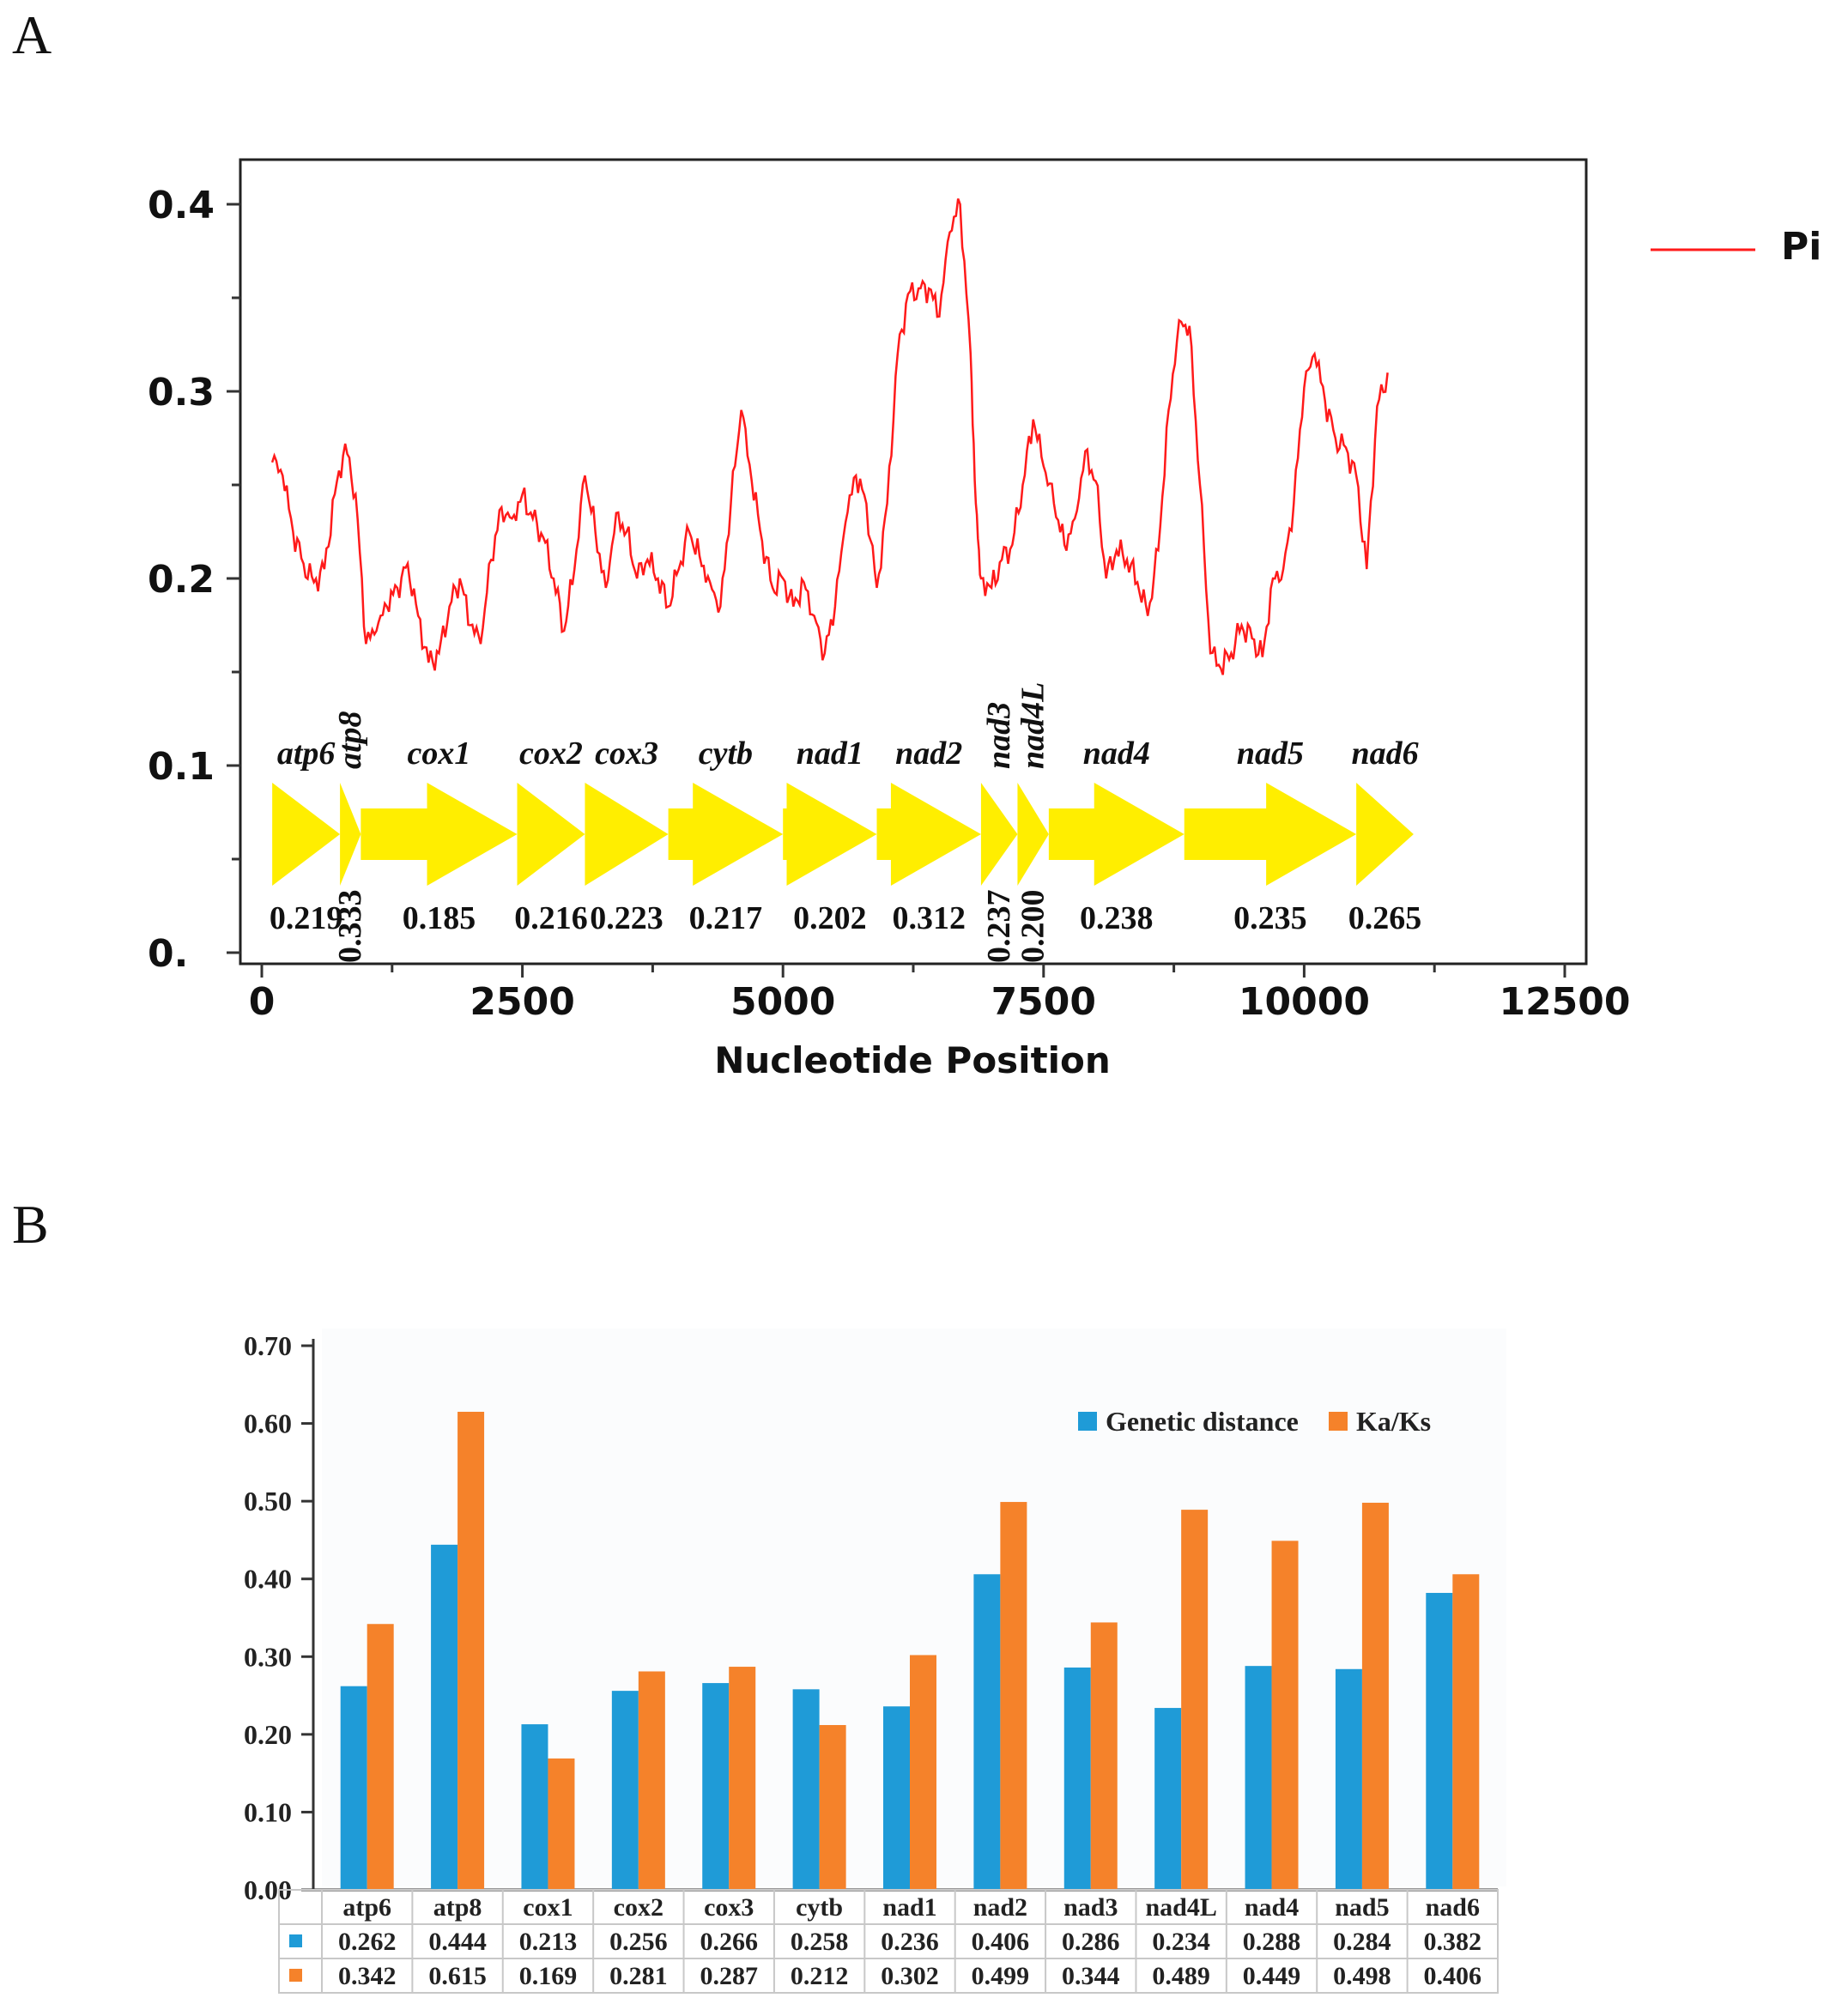 The image size is (1848, 2016). What do you see at coordinates (652, 1781) in the screenshot?
I see `ka-ks-bar-cox2` at bounding box center [652, 1781].